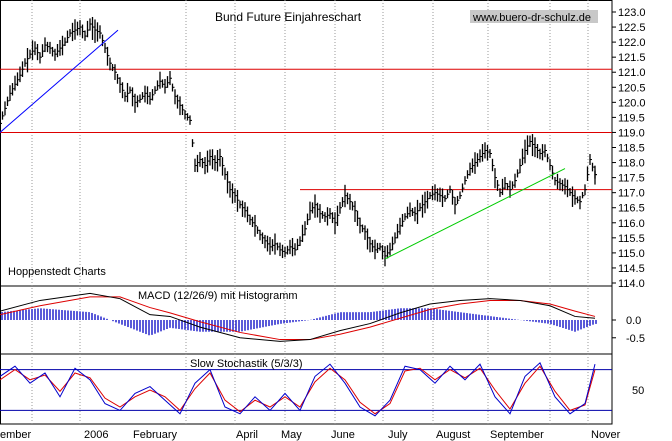 Image resolution: width=672 pixels, height=441 pixels. I want to click on source-label: Hoppenstedt Charts, so click(57, 272).